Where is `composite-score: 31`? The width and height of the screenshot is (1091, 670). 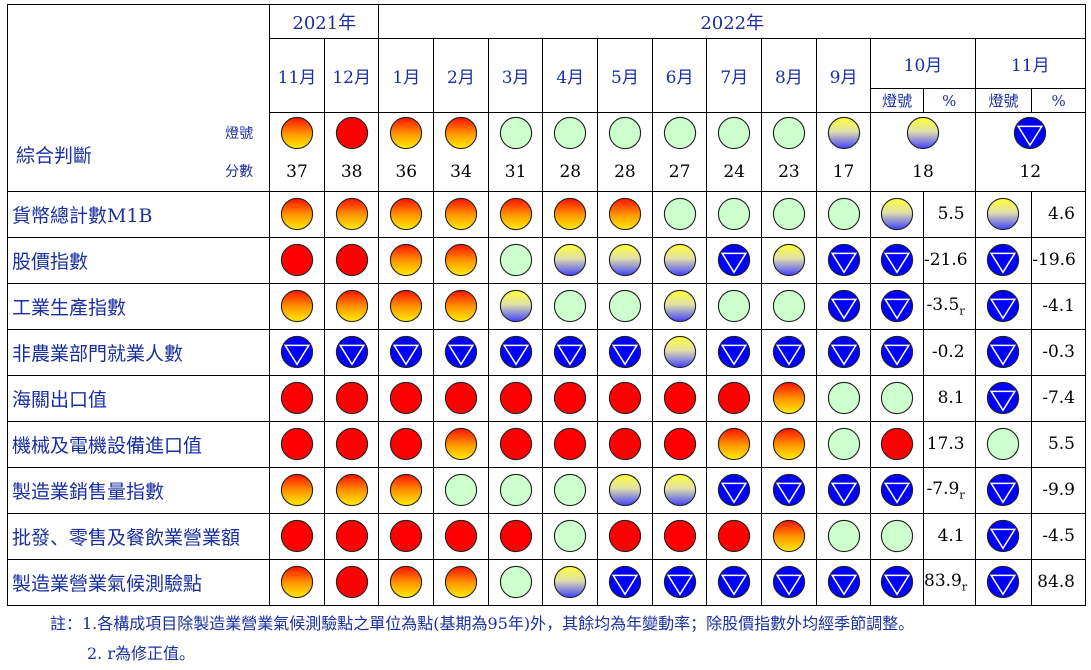
composite-score: 31 is located at coordinates (515, 172).